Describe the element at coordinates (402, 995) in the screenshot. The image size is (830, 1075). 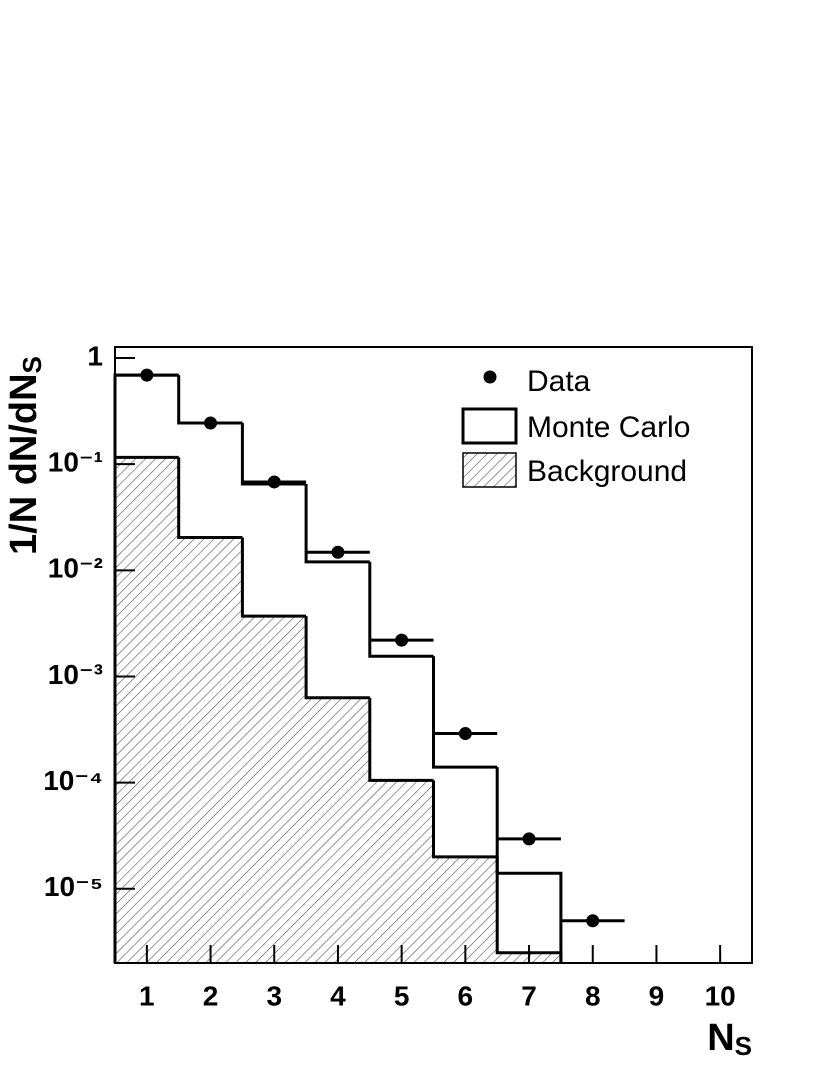
I see `x-tick-label: 5` at that location.